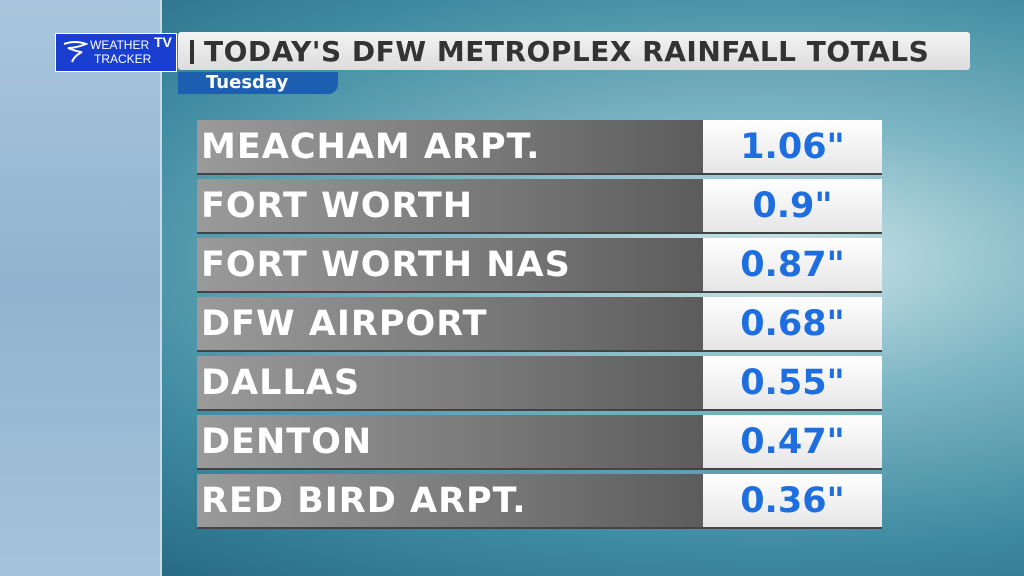 This screenshot has height=576, width=1024. Describe the element at coordinates (792, 147) in the screenshot. I see `rainfall: 1.06"` at that location.